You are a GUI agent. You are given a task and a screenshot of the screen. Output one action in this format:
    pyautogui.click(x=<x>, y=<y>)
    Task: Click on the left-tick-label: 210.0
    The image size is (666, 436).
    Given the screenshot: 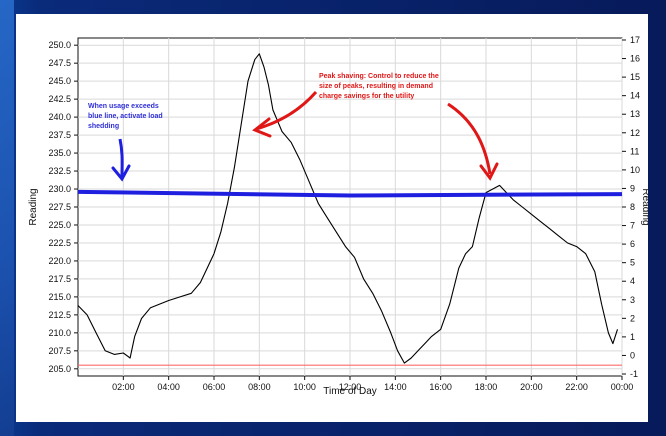 What is the action you would take?
    pyautogui.click(x=59, y=333)
    